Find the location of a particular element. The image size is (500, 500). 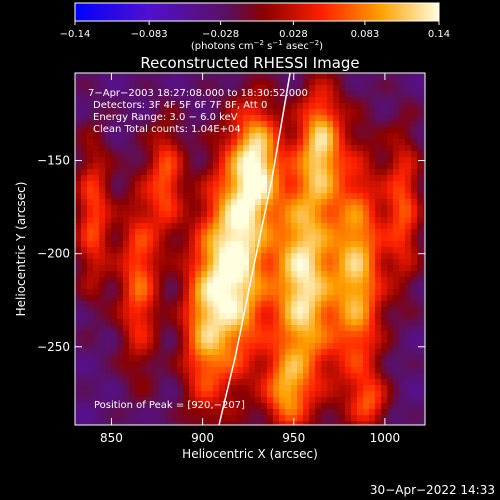

x-axis-label: Heliocentric X (arcsec) is located at coordinates (250, 454).